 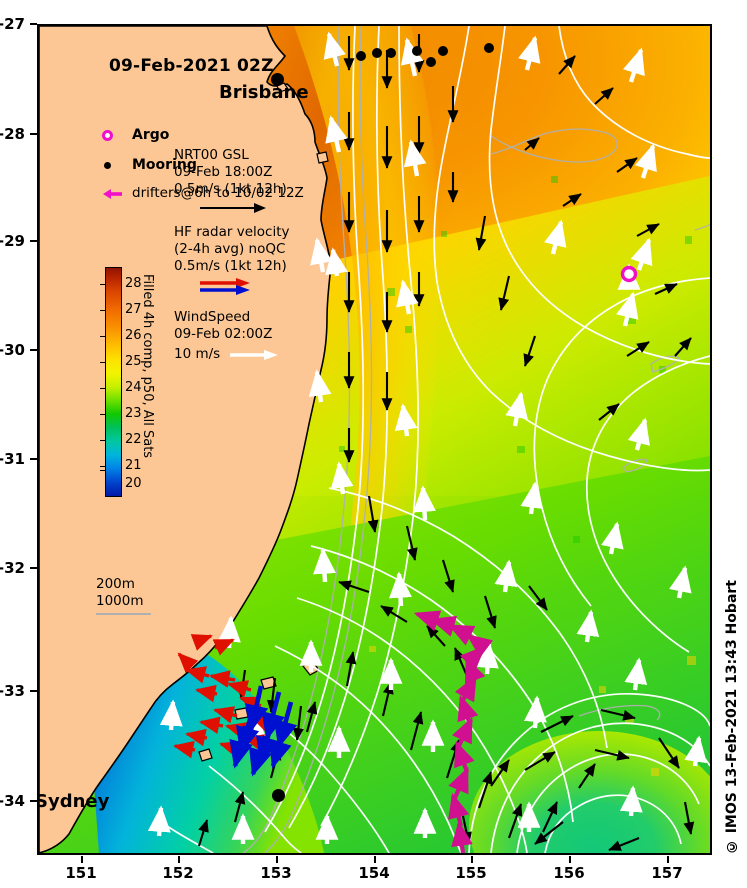 I want to click on hfradar-line-3: 0.5m/s (1kt 12h), so click(x=230, y=266).